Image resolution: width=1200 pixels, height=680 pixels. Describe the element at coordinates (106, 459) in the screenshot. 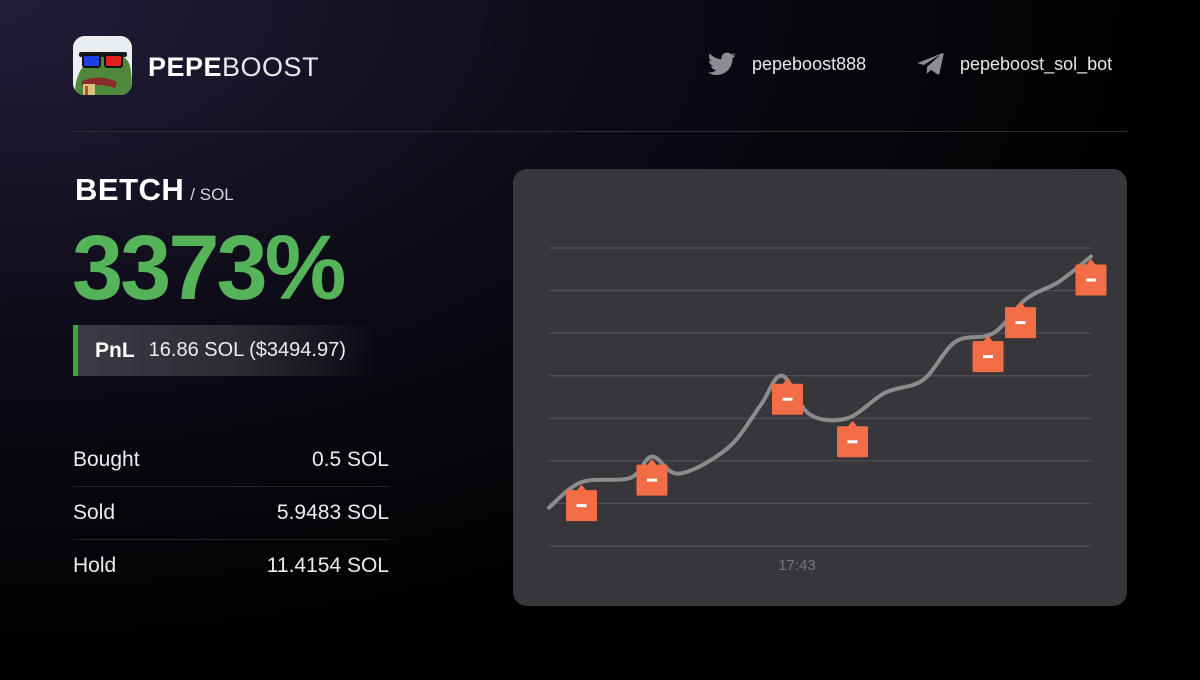

I see `stat-label: Bought` at that location.